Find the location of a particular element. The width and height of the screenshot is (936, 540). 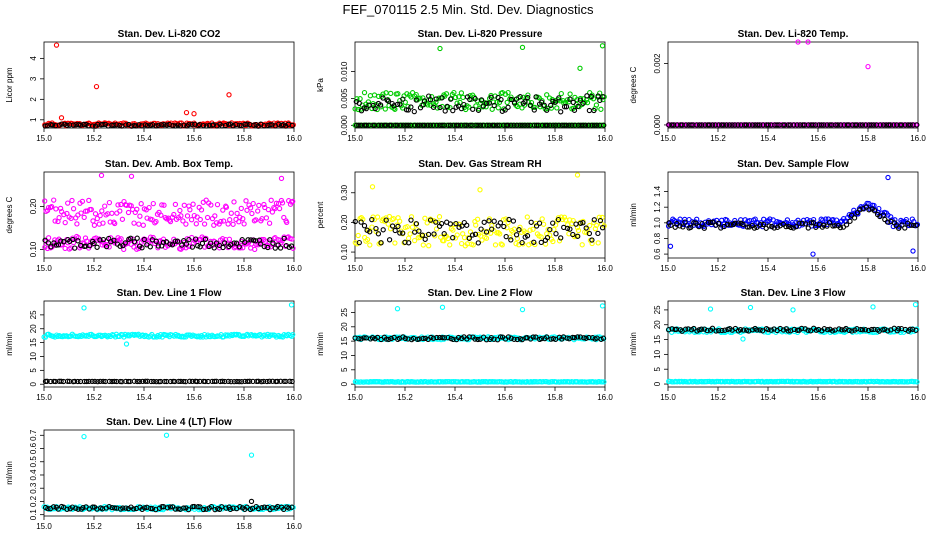

y-tick-label: 3 is located at coordinates (33, 78).